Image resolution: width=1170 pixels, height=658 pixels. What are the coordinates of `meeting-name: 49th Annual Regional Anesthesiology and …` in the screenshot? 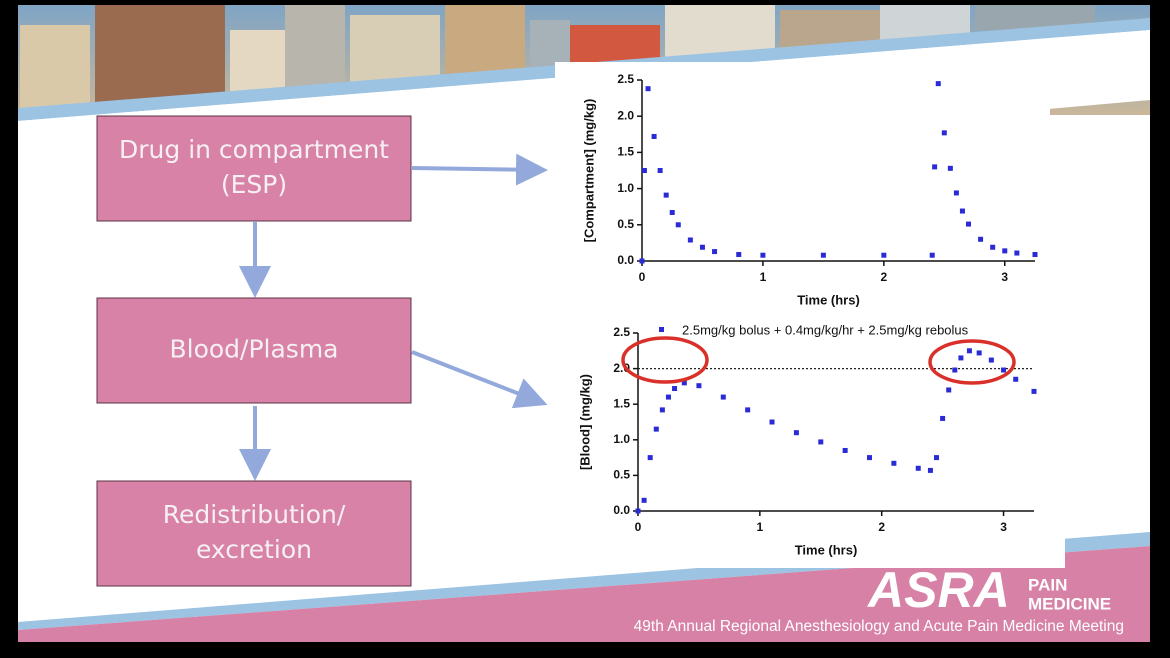 It's located at (879, 626).